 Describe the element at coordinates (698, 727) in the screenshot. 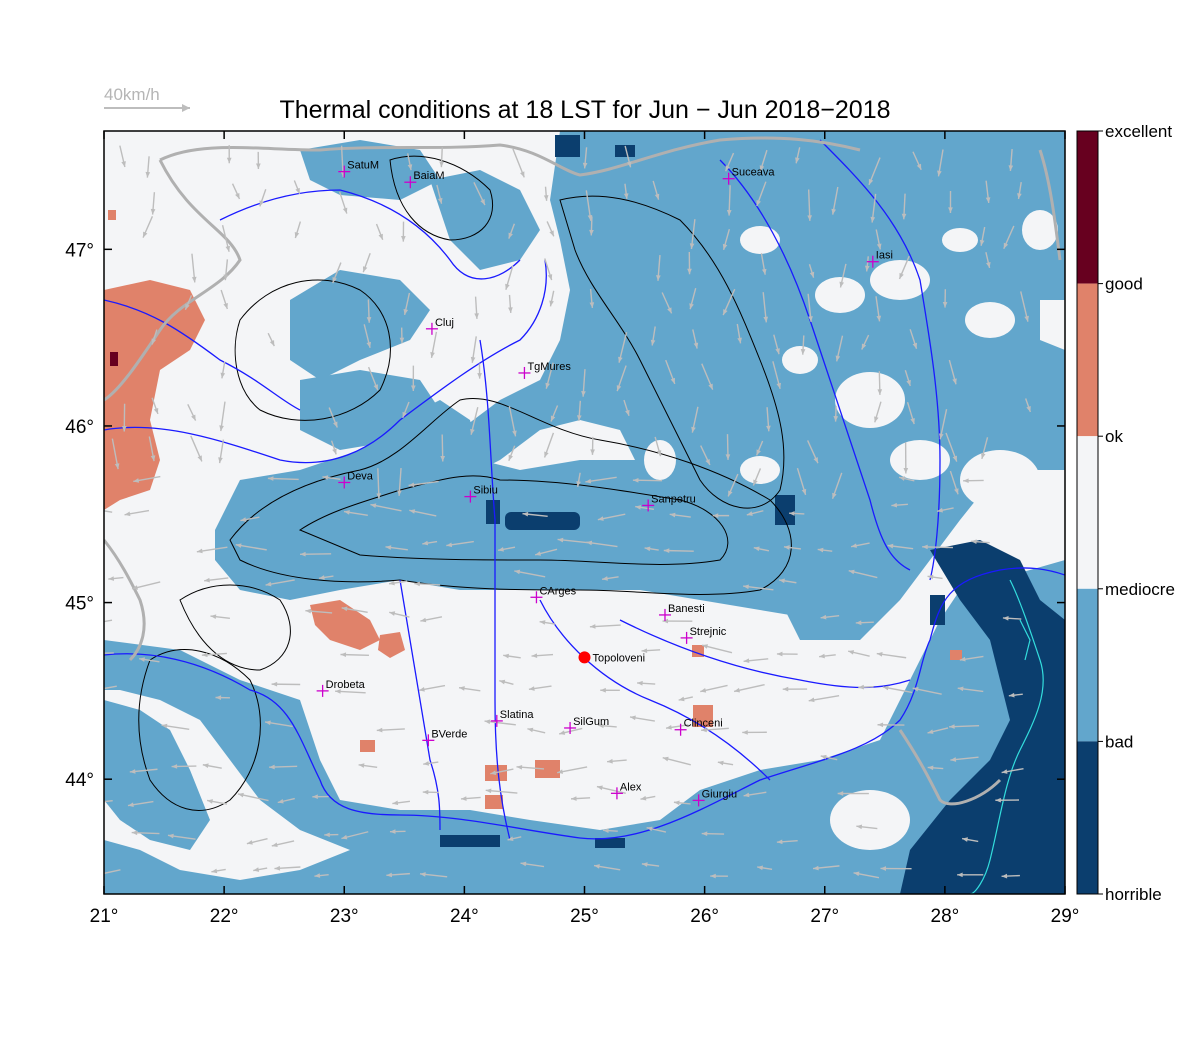

I see `city-marker: Clinceni` at that location.